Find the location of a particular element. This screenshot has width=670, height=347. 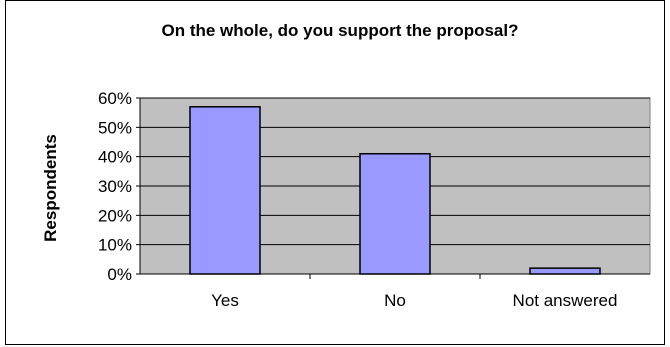

y-tick-label: 30% is located at coordinates (115, 186).